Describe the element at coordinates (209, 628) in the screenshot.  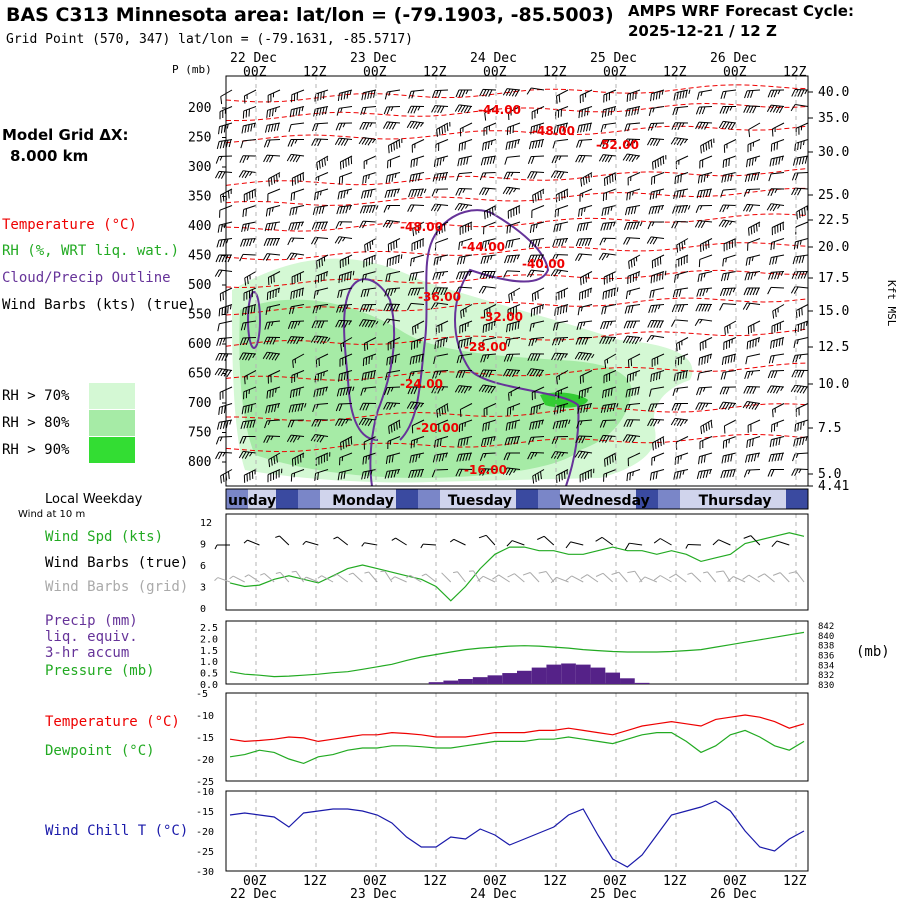
I see `precip-ytick: 2.5` at that location.